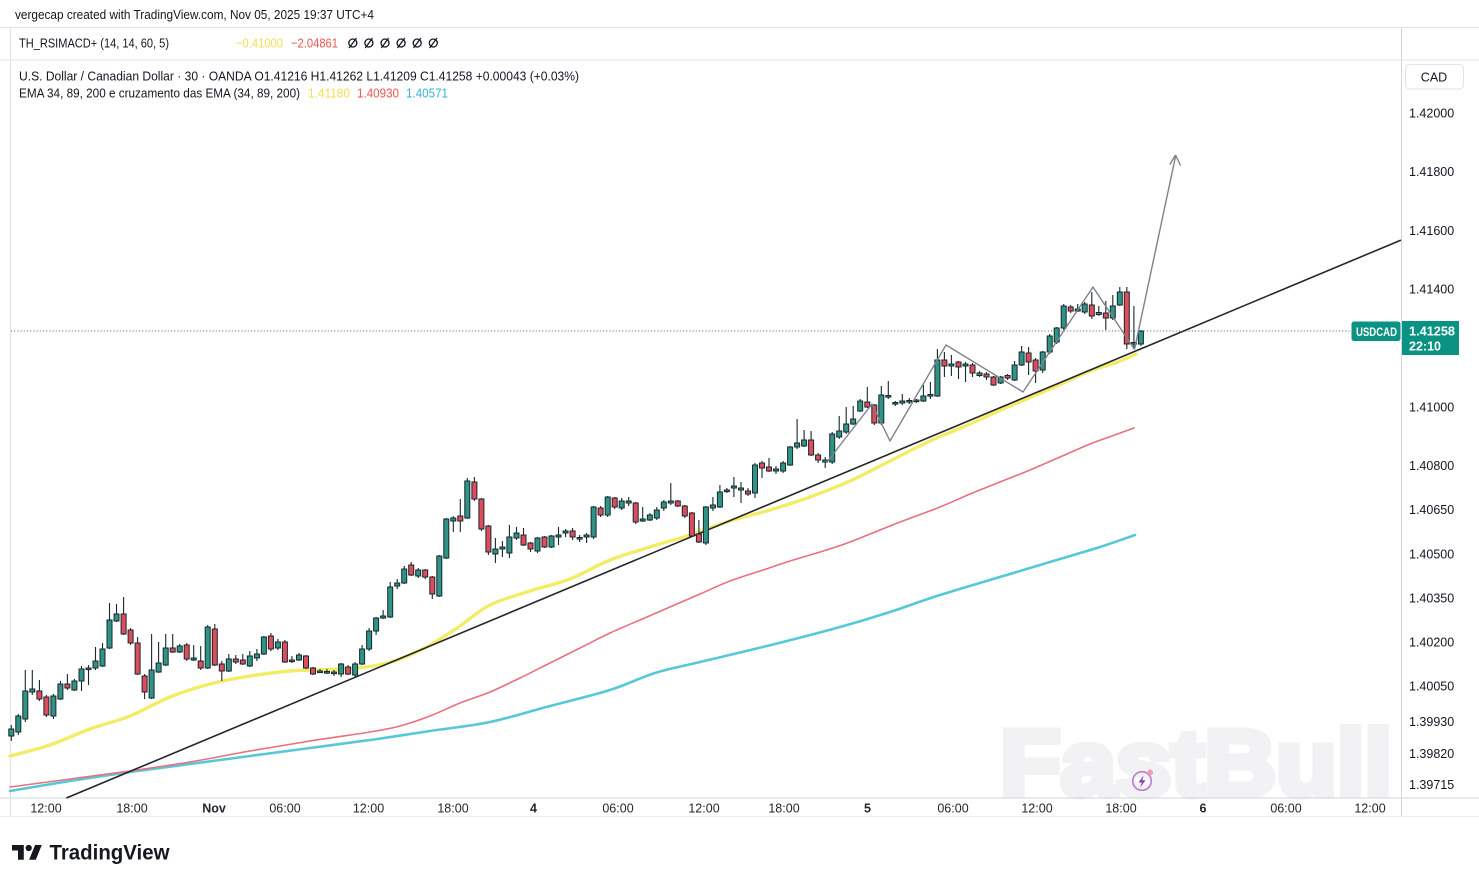 This screenshot has width=1479, height=888. I want to click on svg-text: 1.40350, so click(1431, 598).